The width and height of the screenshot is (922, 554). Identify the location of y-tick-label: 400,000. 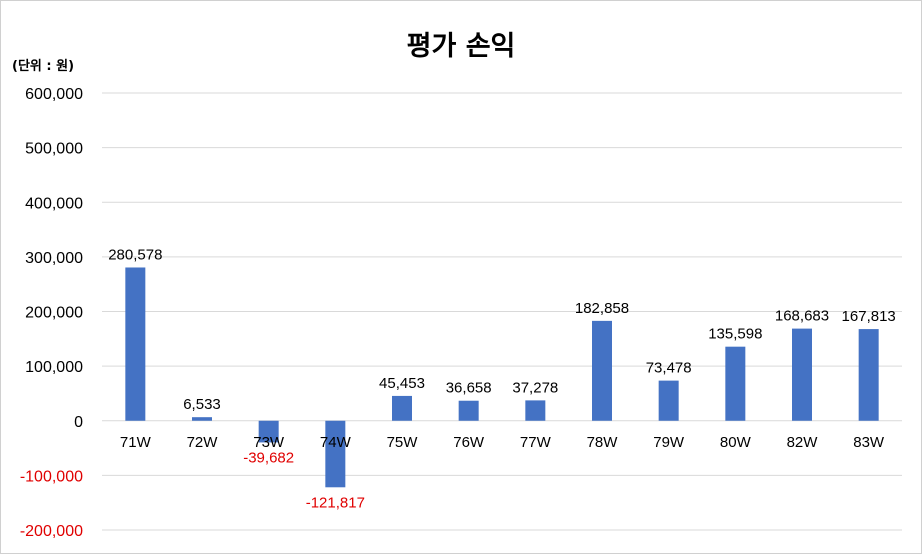
(54, 203).